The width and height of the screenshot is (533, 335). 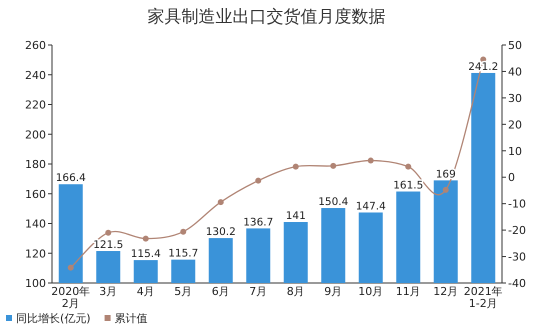 I want to click on data-label: 141, so click(x=296, y=216).